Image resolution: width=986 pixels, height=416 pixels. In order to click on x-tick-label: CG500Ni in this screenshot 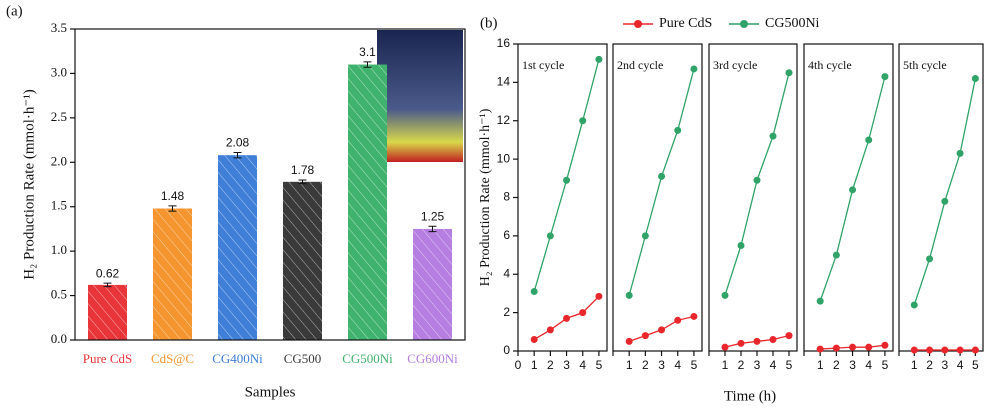, I will do `click(367, 358)`.